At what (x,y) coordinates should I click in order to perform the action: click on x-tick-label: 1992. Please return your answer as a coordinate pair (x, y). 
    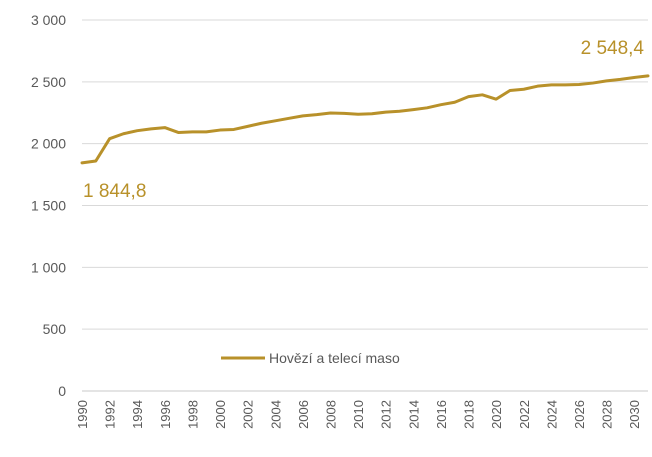
    Looking at the image, I should click on (110, 414).